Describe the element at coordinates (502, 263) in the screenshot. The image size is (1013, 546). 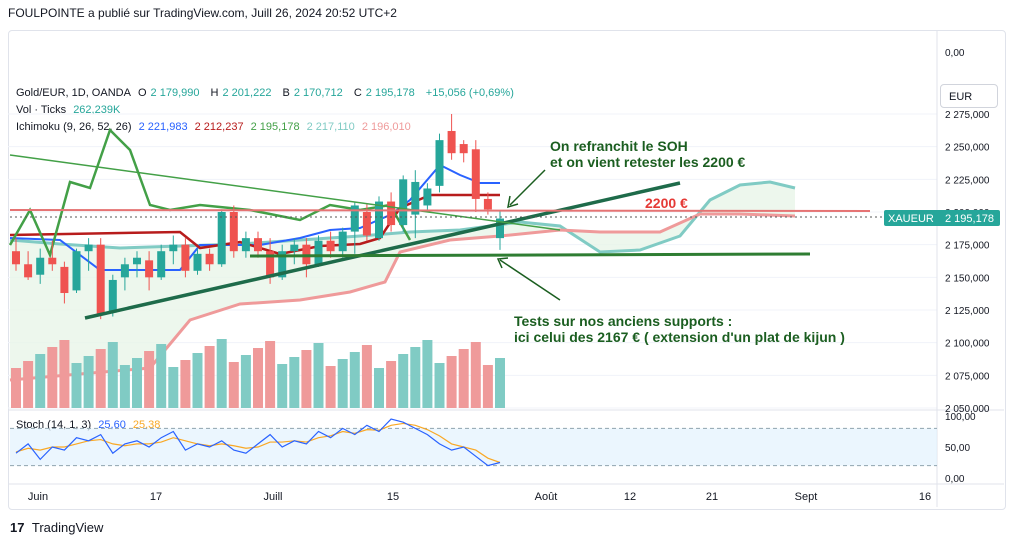
I see `arrow-support-head` at that location.